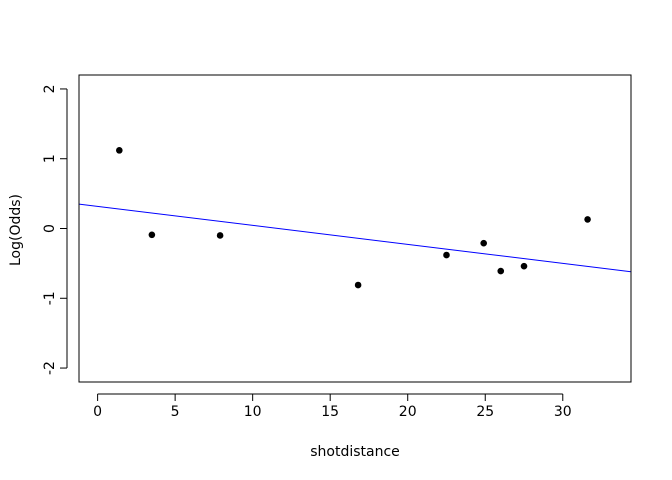  I want to click on x-tick-label: 20, so click(408, 412).